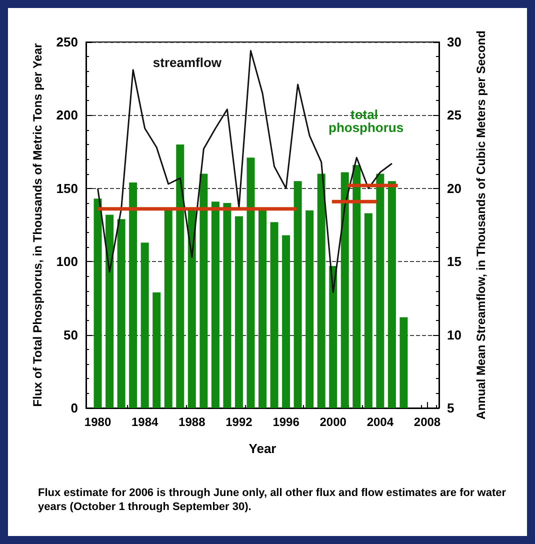 This screenshot has width=535, height=544. Describe the element at coordinates (454, 115) in the screenshot. I see `y2-tick-label: 25` at that location.